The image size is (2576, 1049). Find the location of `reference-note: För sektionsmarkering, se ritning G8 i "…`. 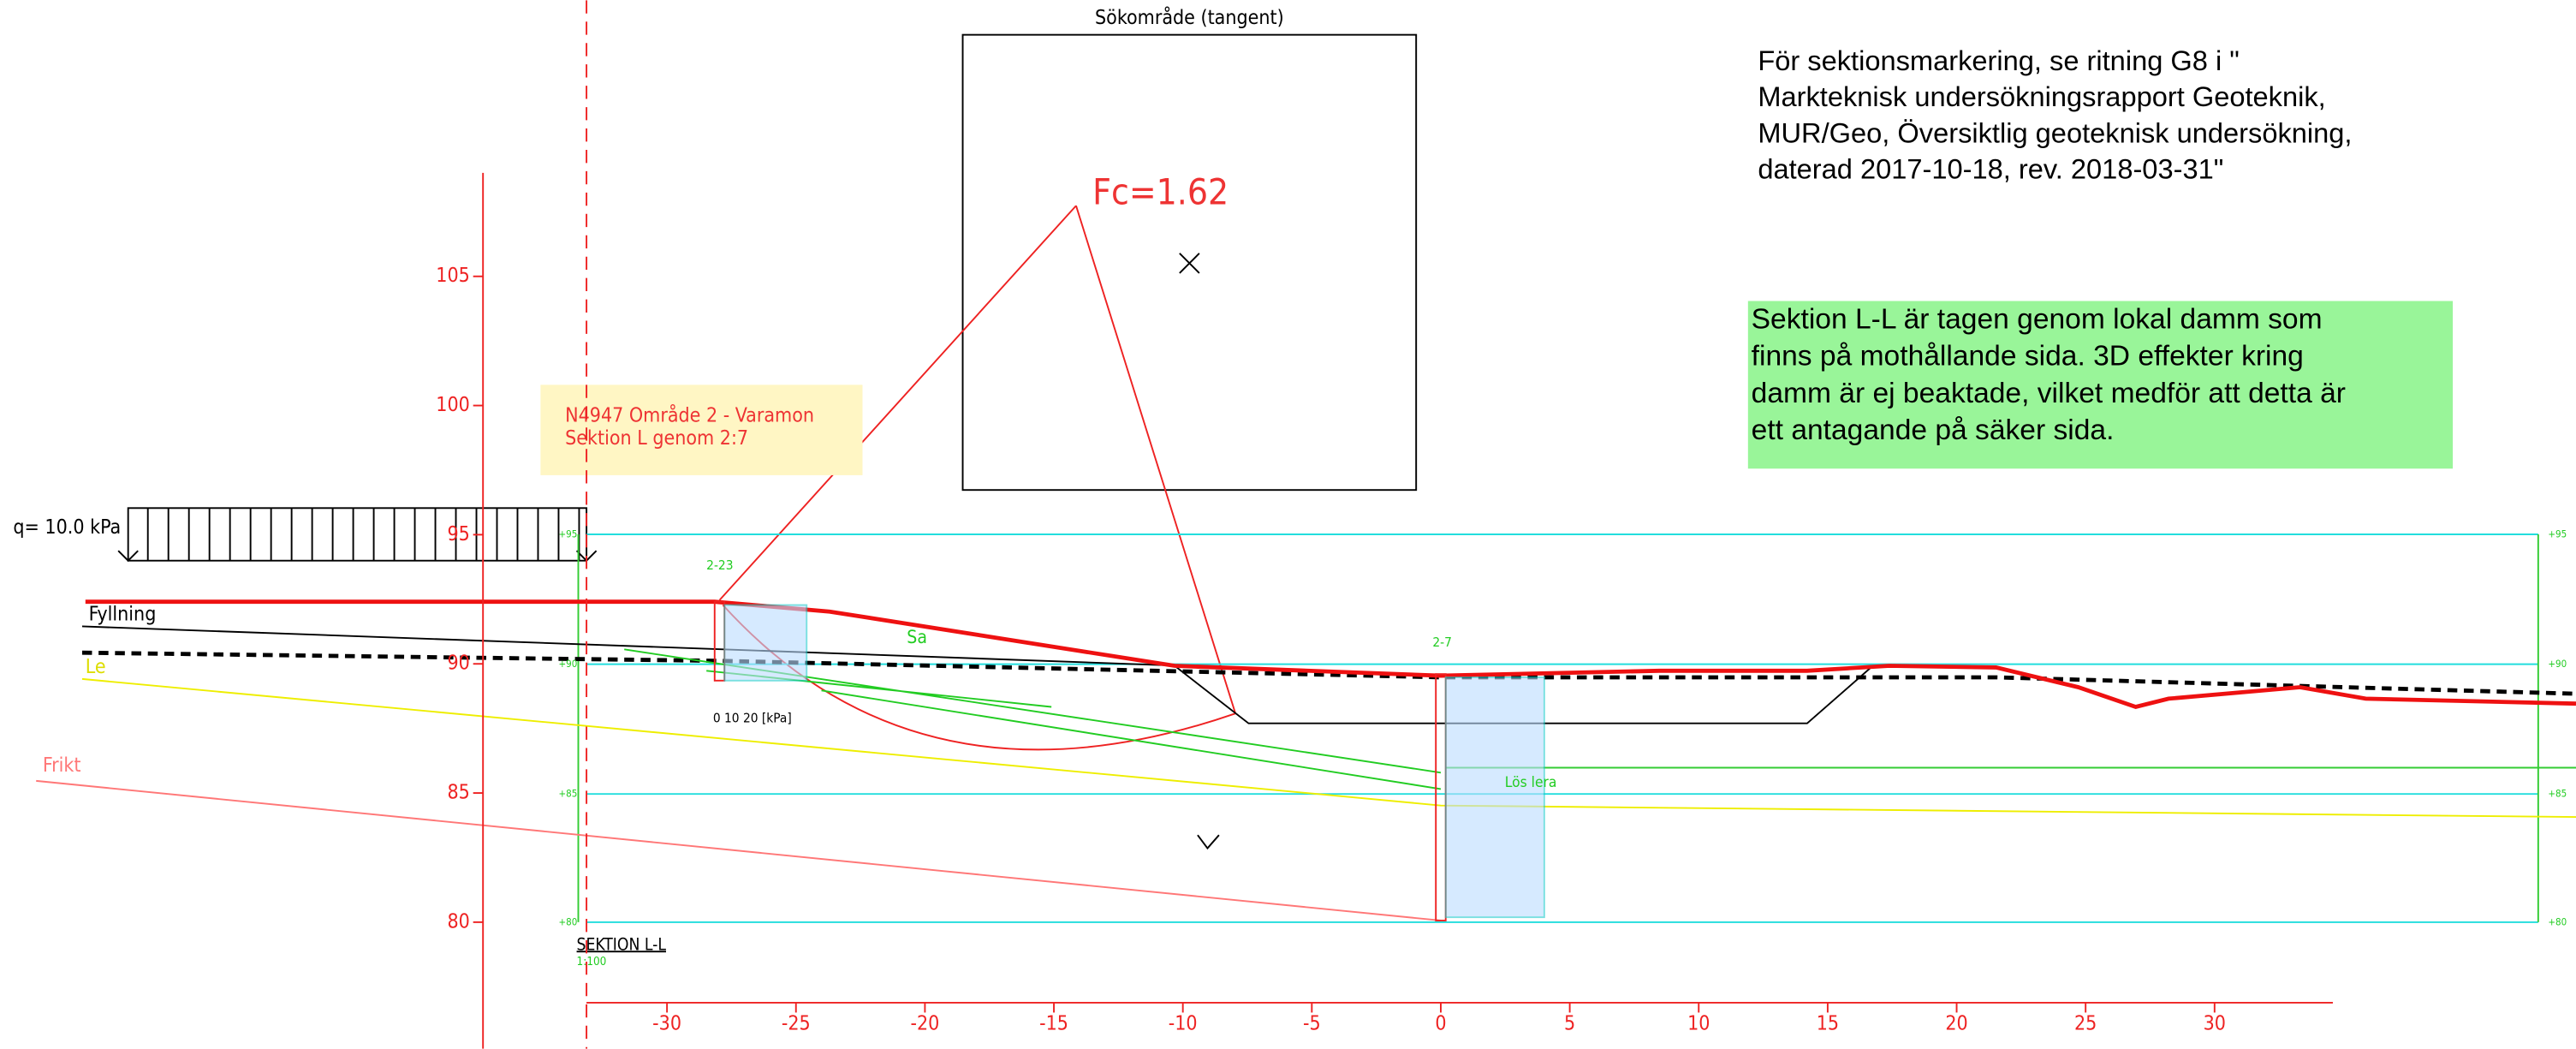

reference-note: För sektionsmarkering, se ritning G8 i "… is located at coordinates (2055, 115).